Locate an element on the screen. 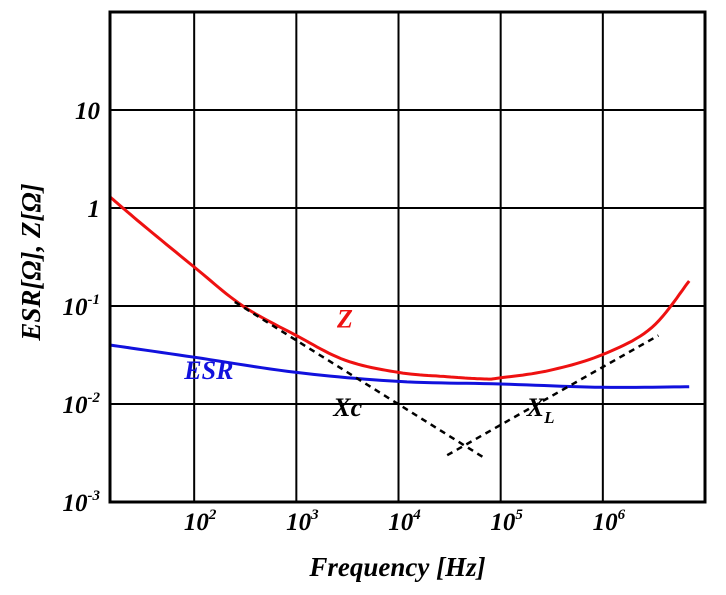  y-axis-title: ESR[Ω], Z[Ω] is located at coordinates (31, 262).